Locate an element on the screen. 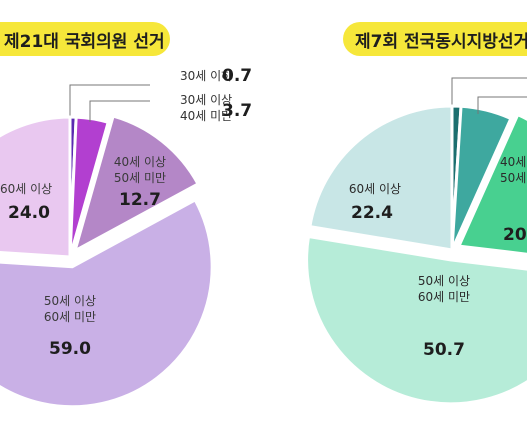 Image resolution: width=527 pixels, height=428 pixels. right-value-3: 50.7 is located at coordinates (444, 350).